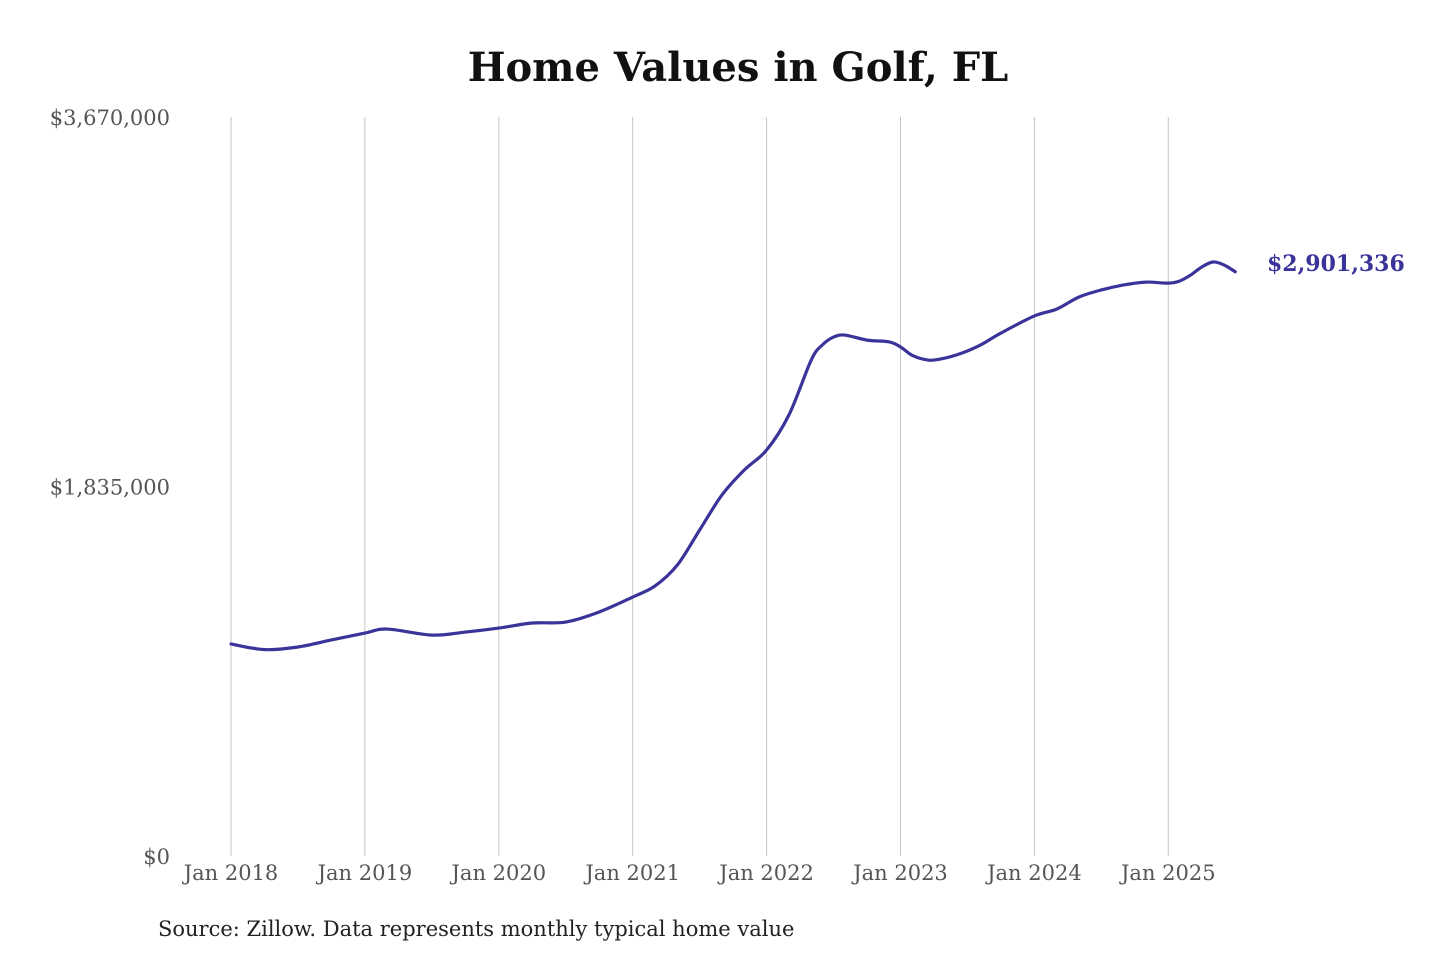 The image size is (1440, 960). I want to click on x-tick-label: Jan 2022, so click(765, 873).